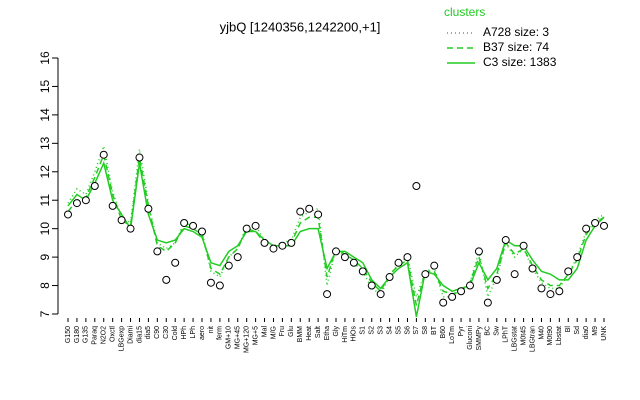 This screenshot has height=400, width=640. Describe the element at coordinates (273, 332) in the screenshot. I see `x-tick-label: M/G` at that location.